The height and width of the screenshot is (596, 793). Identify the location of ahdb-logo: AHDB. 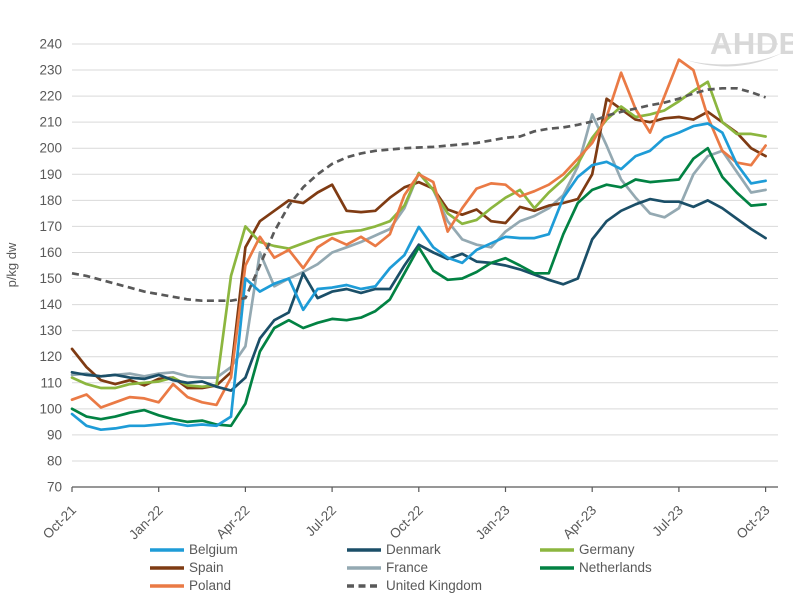
(739, 46).